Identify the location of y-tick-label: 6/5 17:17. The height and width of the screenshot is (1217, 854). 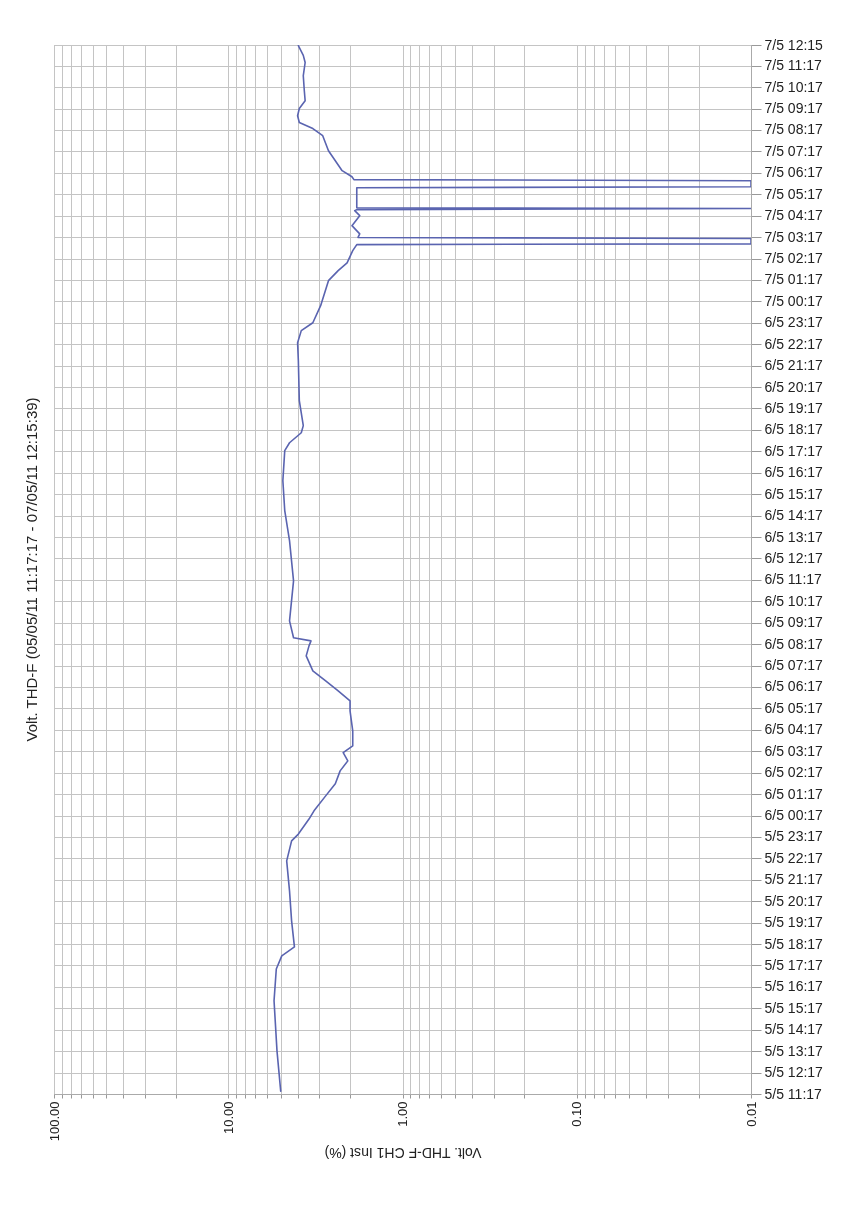
(794, 450).